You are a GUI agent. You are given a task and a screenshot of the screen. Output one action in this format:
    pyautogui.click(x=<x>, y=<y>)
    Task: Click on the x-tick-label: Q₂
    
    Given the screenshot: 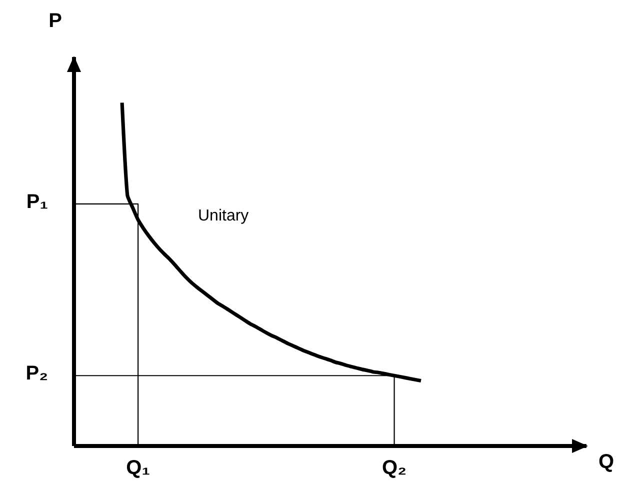 What is the action you would take?
    pyautogui.click(x=394, y=468)
    